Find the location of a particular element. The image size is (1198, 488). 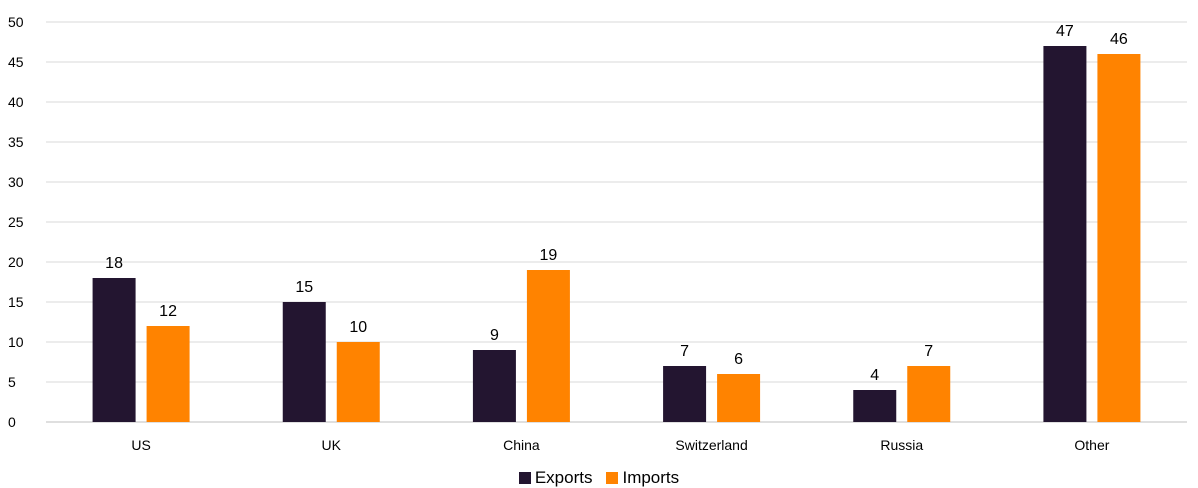

data-label-exports-china: 9 is located at coordinates (494, 335).